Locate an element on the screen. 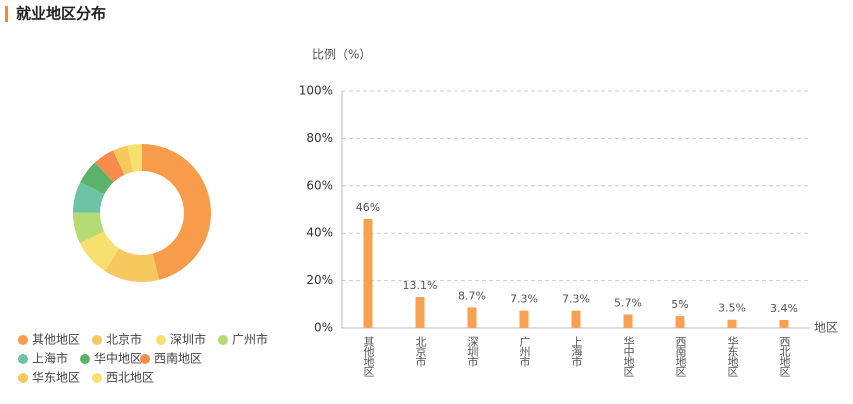  x-axis-label: 地区 is located at coordinates (826, 328).